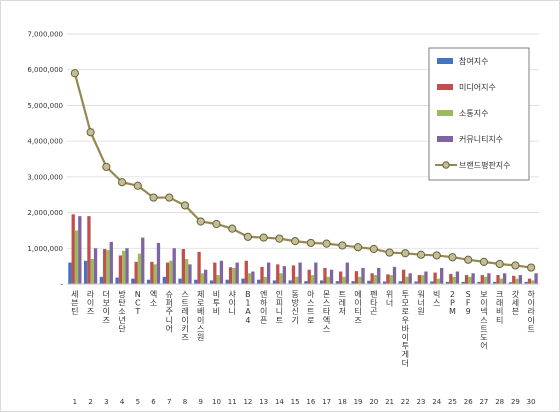 This screenshot has height=412, width=560. I want to click on y-tick-label: 1,000,000, so click(45, 249).